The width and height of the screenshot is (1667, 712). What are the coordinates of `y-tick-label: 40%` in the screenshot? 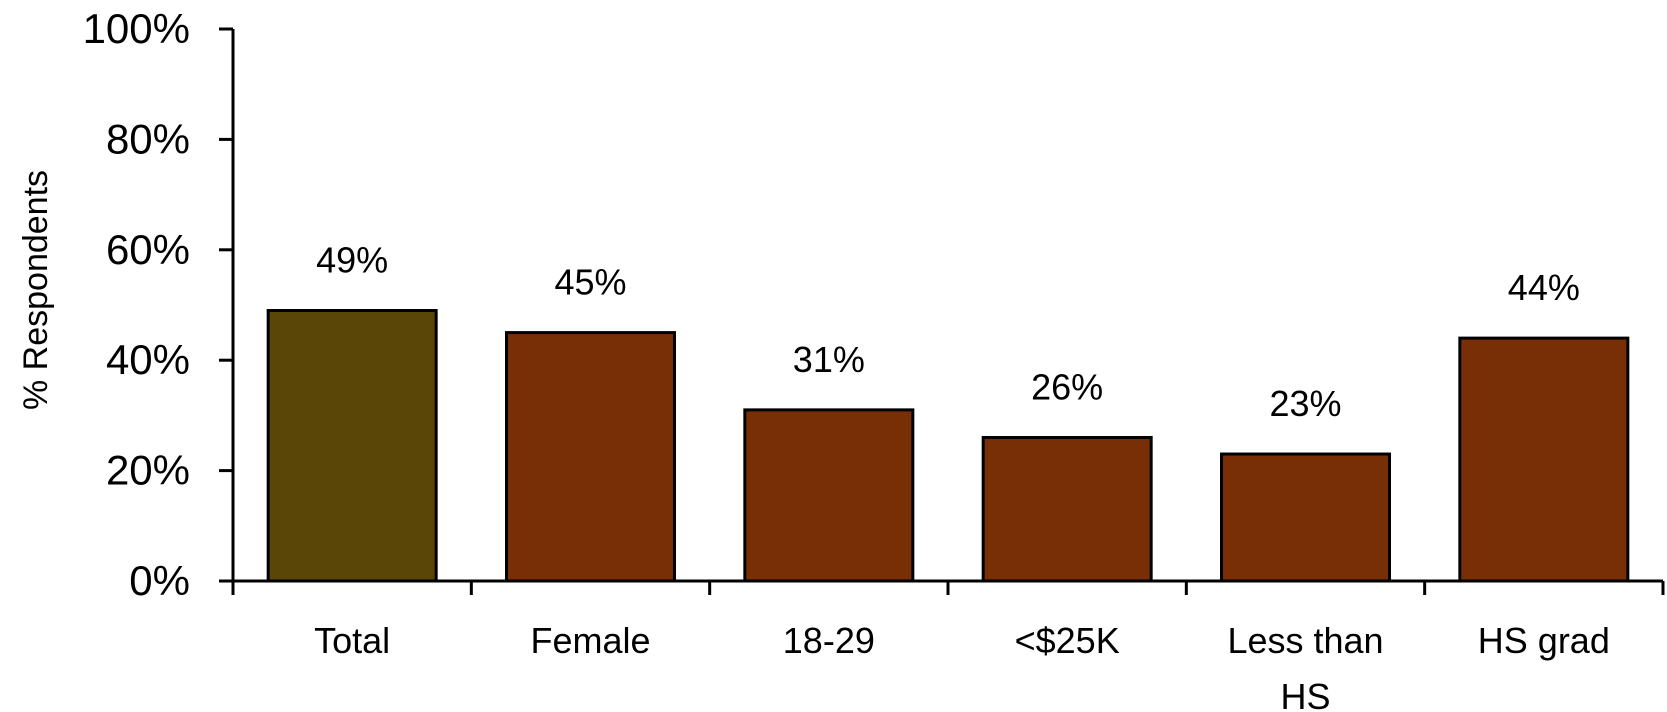 It's located at (148, 359).